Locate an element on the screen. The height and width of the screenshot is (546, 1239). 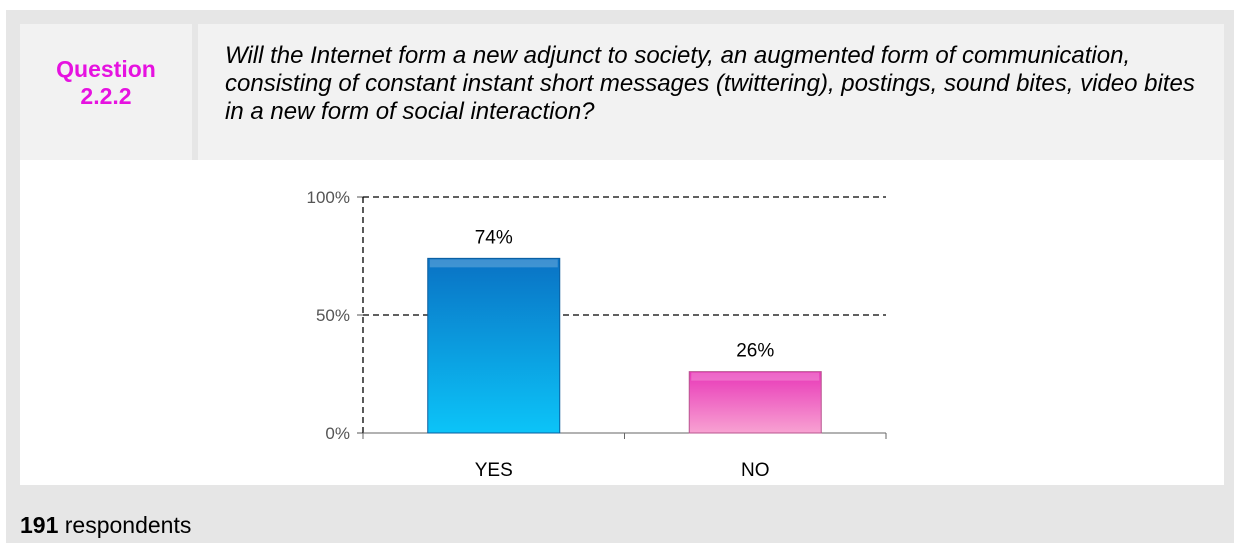
data-label: 74% is located at coordinates (494, 237).